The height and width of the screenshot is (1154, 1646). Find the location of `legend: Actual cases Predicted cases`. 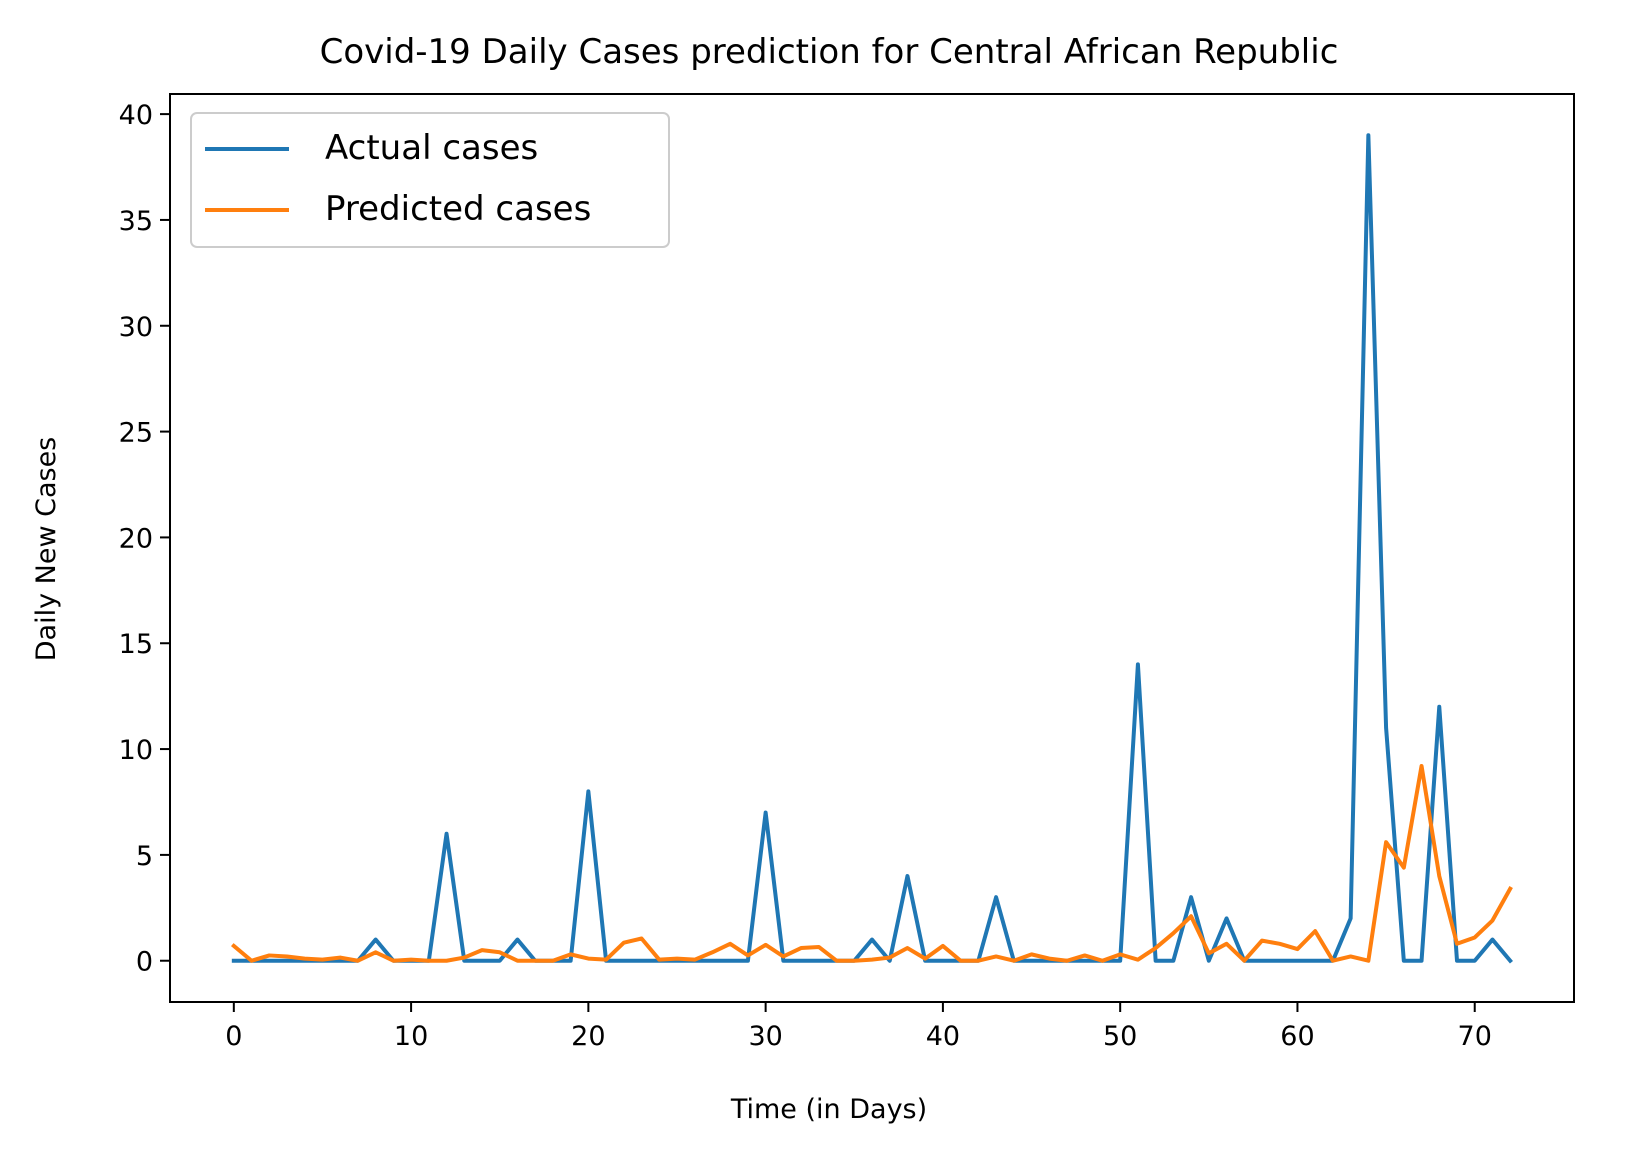

legend: Actual cases Predicted cases is located at coordinates (430, 180).